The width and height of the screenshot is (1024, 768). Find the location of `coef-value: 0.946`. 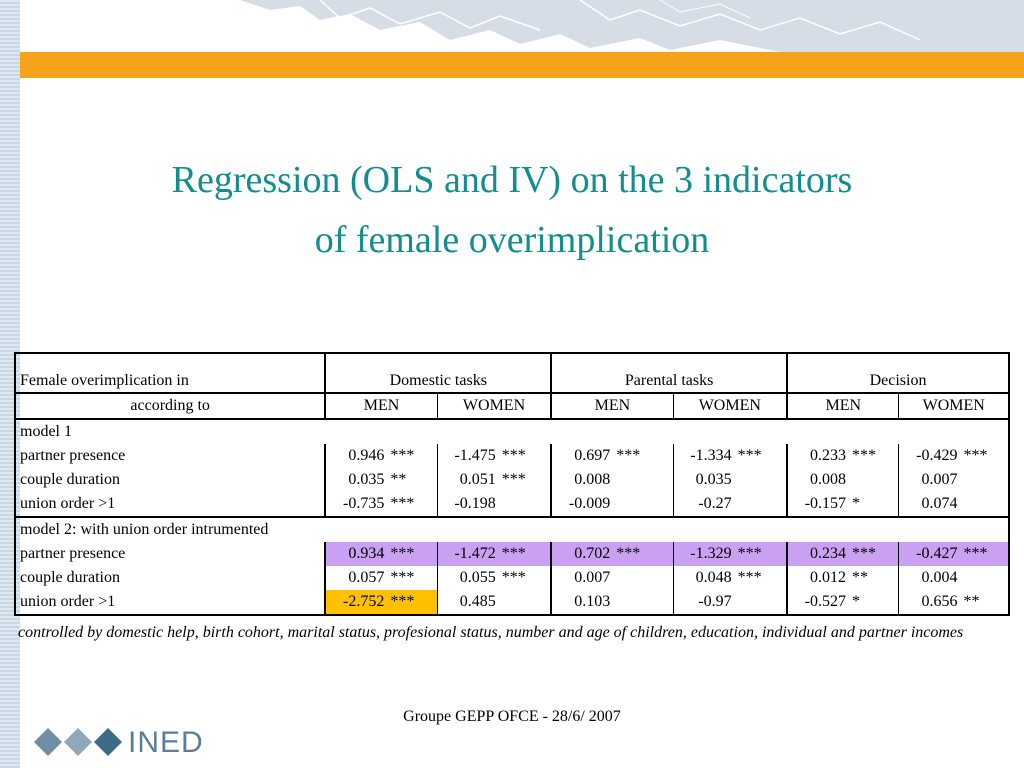

coef-value: 0.946 is located at coordinates (366, 455).